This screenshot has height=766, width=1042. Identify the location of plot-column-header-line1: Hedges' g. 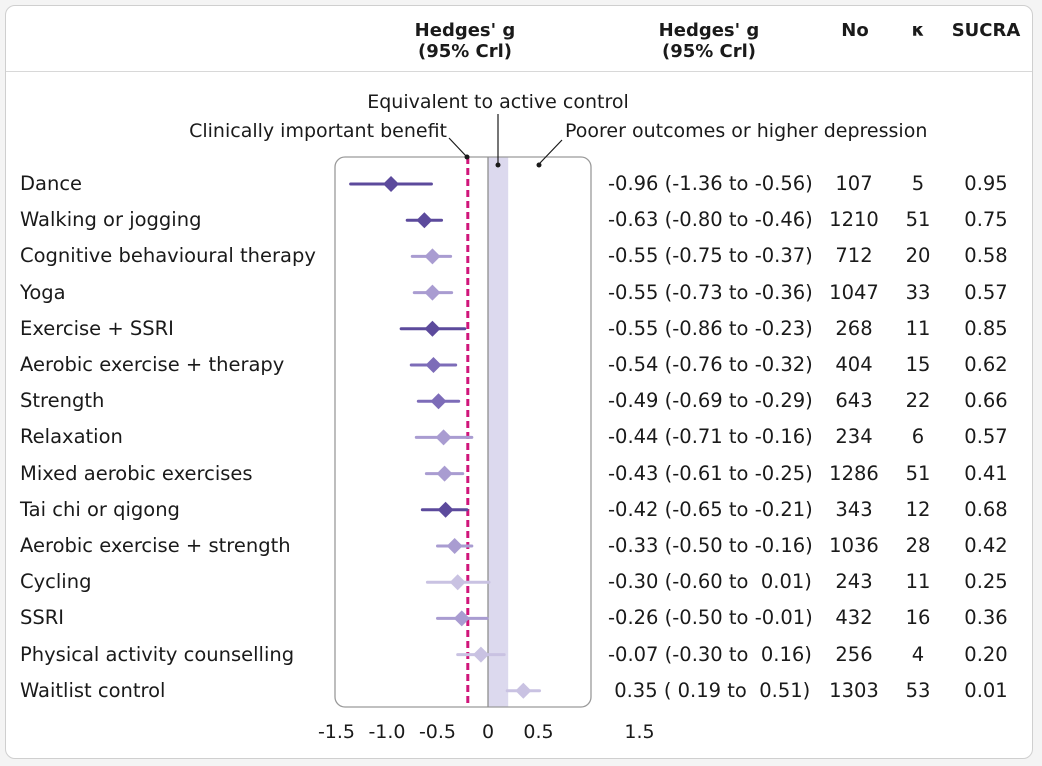
(465, 30).